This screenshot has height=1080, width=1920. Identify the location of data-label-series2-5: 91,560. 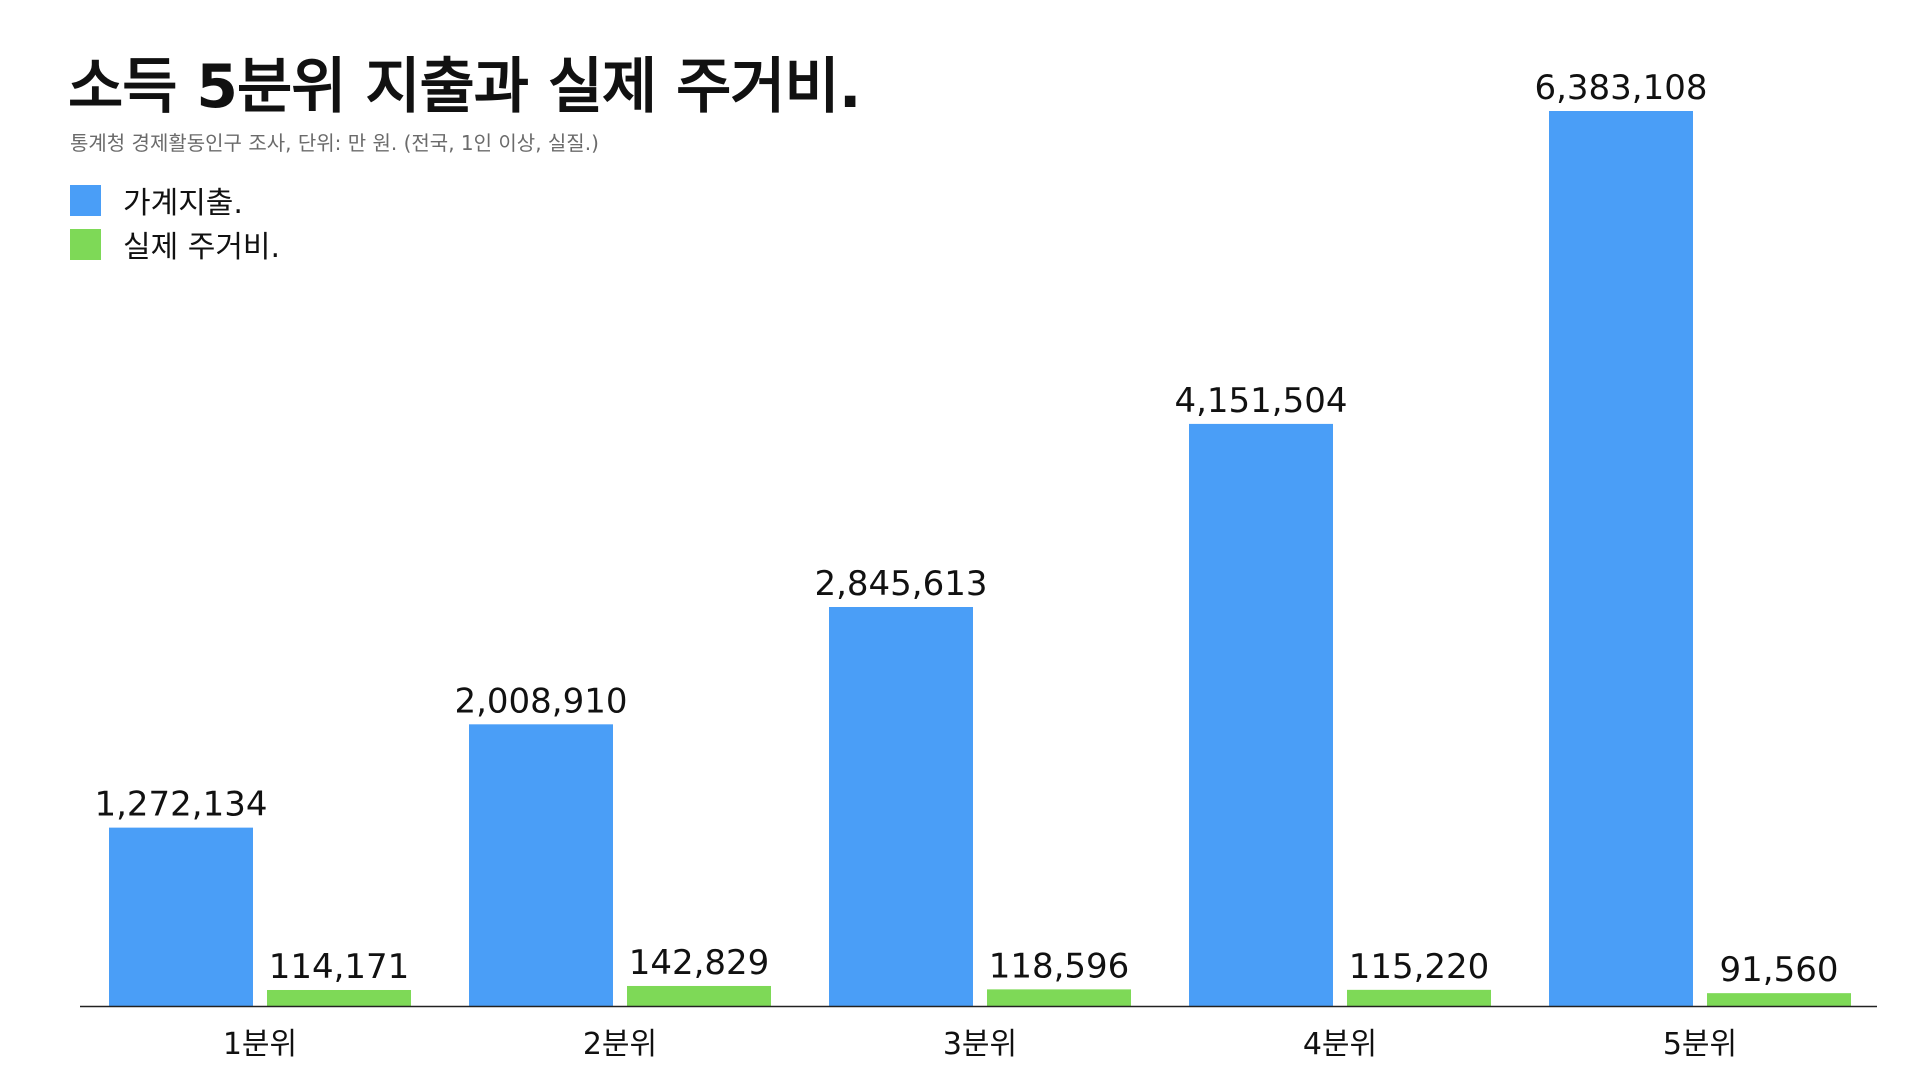
(1779, 970).